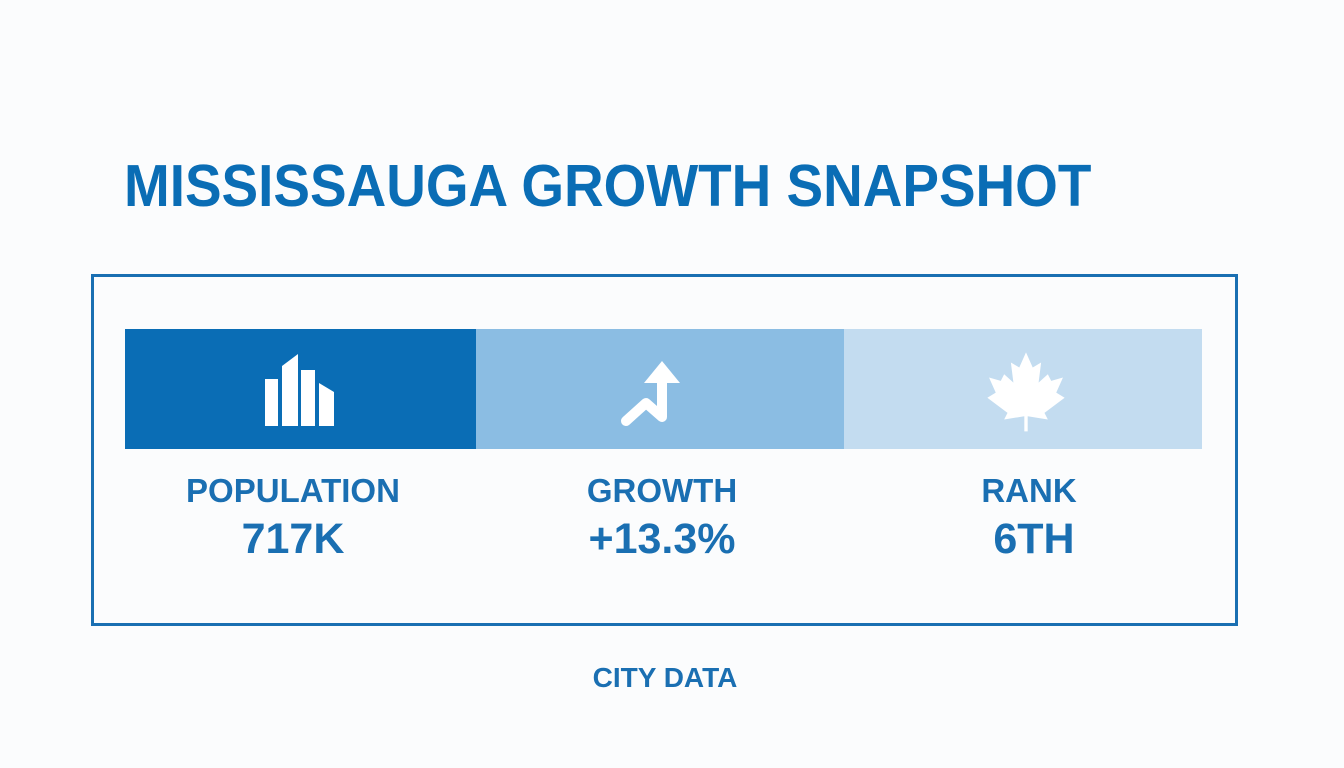 This screenshot has height=768, width=1344. Describe the element at coordinates (662, 539) in the screenshot. I see `growth-value: +13.3%` at that location.